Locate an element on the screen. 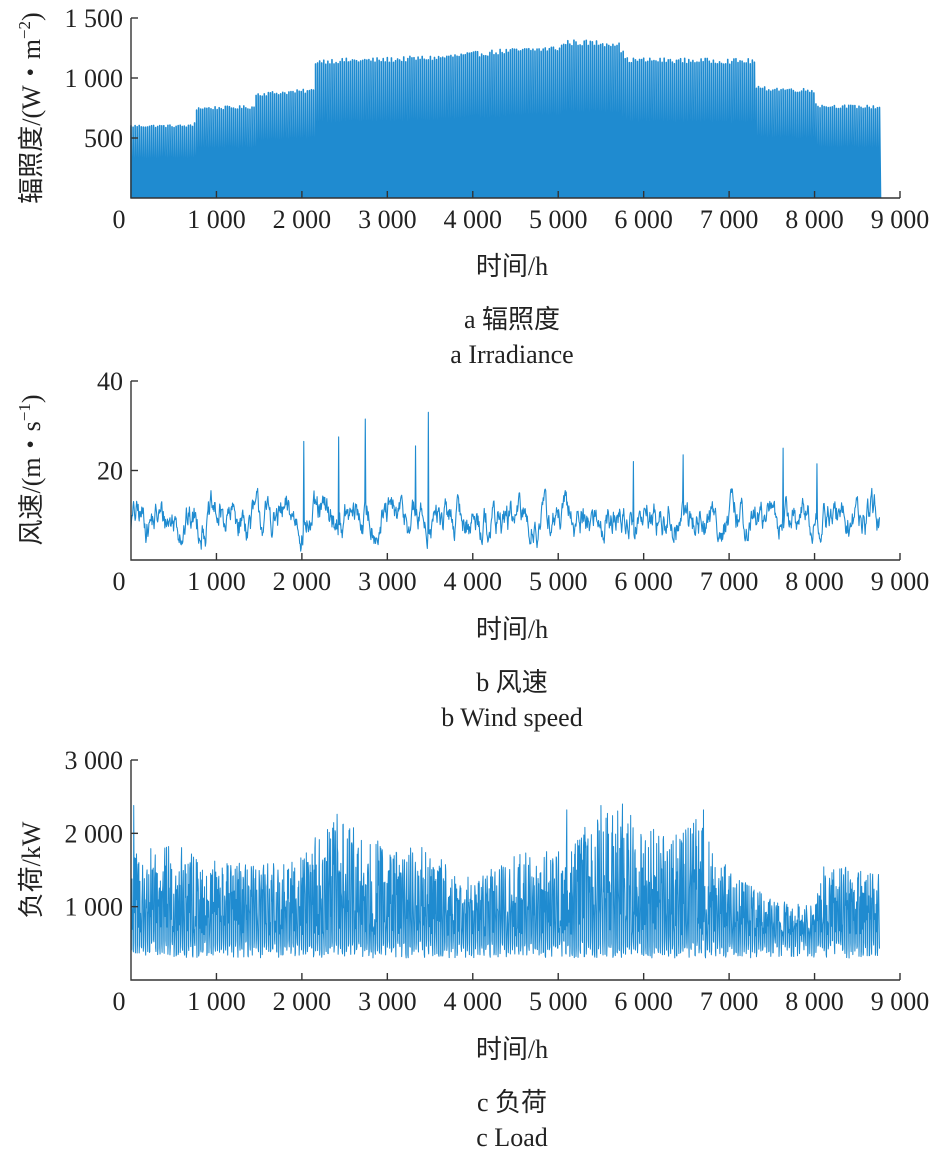 Image resolution: width=945 pixels, height=1152 pixels. load-plot-area is located at coordinates (505, 881).